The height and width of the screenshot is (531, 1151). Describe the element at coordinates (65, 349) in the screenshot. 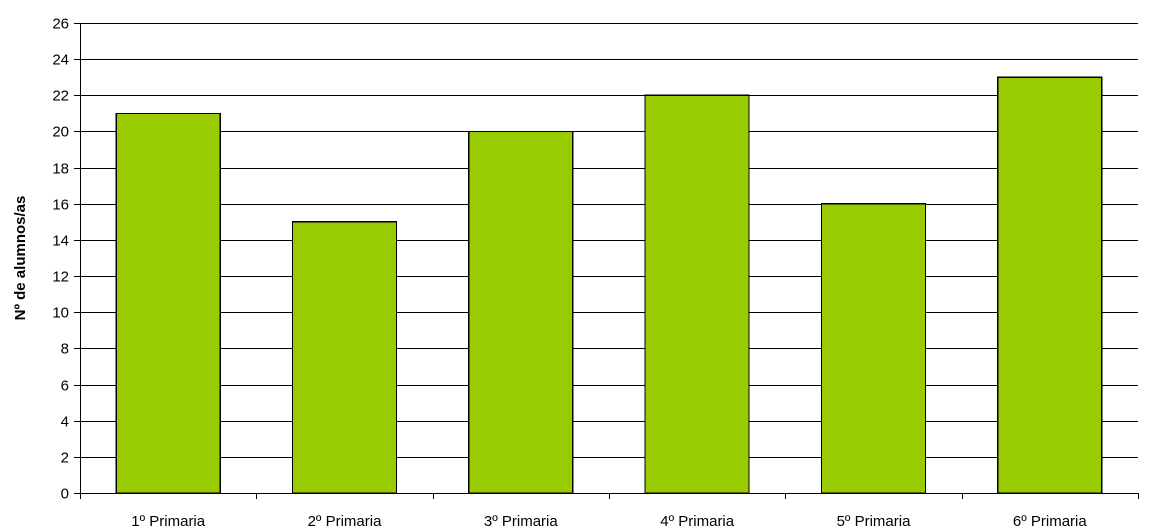

I see `y-tick-label: 8` at that location.